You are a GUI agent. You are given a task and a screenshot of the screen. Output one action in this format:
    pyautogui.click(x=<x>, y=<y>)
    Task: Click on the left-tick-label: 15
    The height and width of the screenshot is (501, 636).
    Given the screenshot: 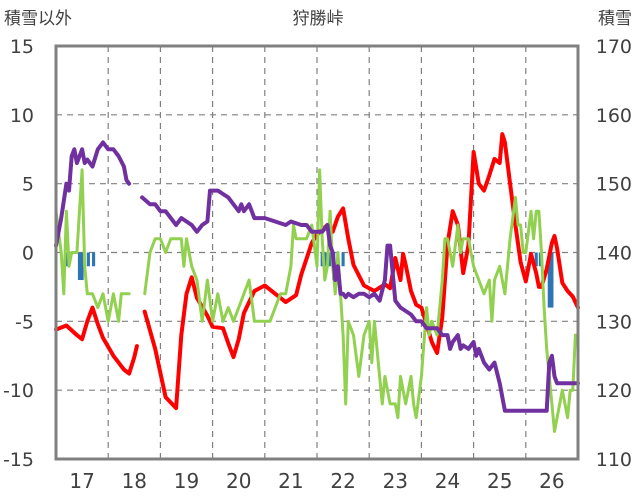 What is the action you would take?
    pyautogui.click(x=22, y=47)
    